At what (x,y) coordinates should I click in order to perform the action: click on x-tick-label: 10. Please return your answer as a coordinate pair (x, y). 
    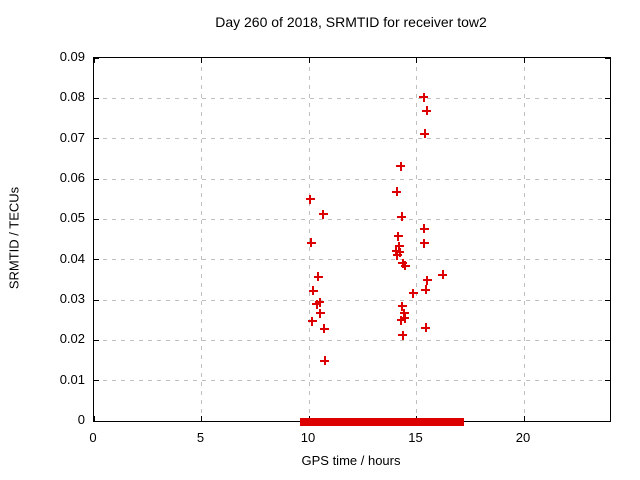
    Looking at the image, I should click on (308, 437).